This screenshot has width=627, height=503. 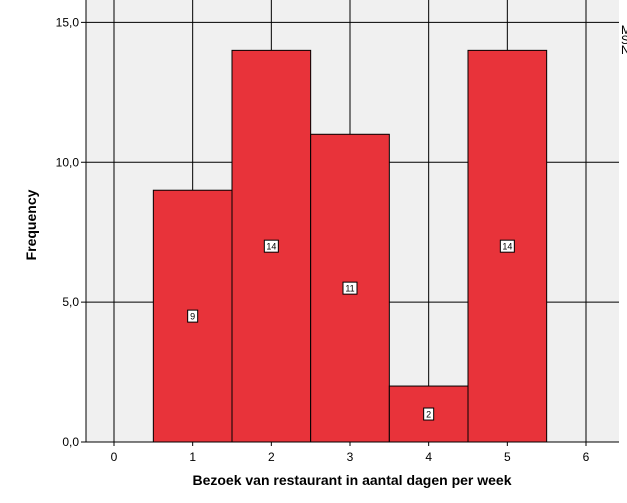 What do you see at coordinates (624, 50) in the screenshot?
I see `legend-partial-line: N` at bounding box center [624, 50].